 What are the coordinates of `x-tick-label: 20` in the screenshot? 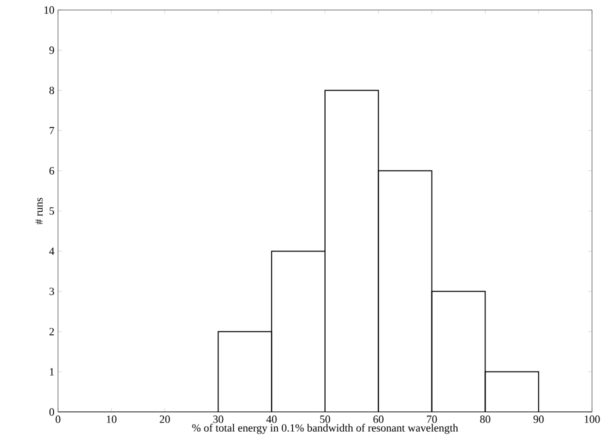 It's located at (165, 419).